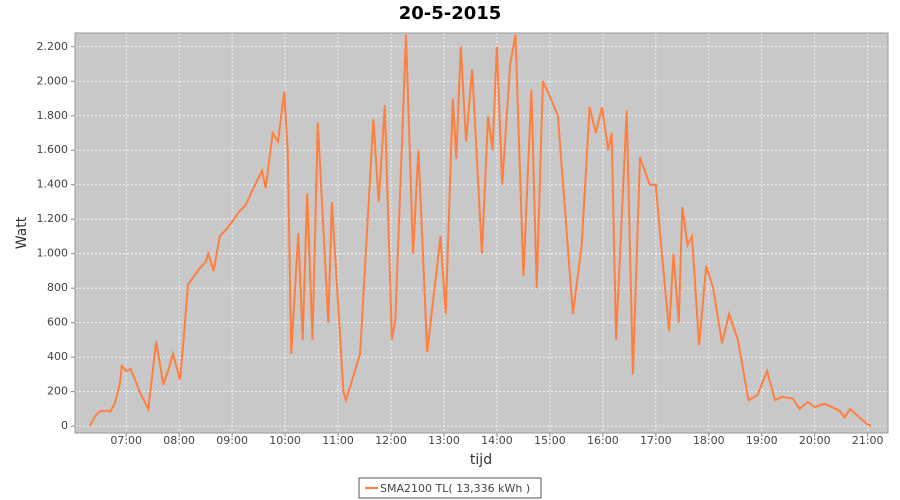 The image size is (900, 500). I want to click on y-tick-label: 600, so click(57, 322).